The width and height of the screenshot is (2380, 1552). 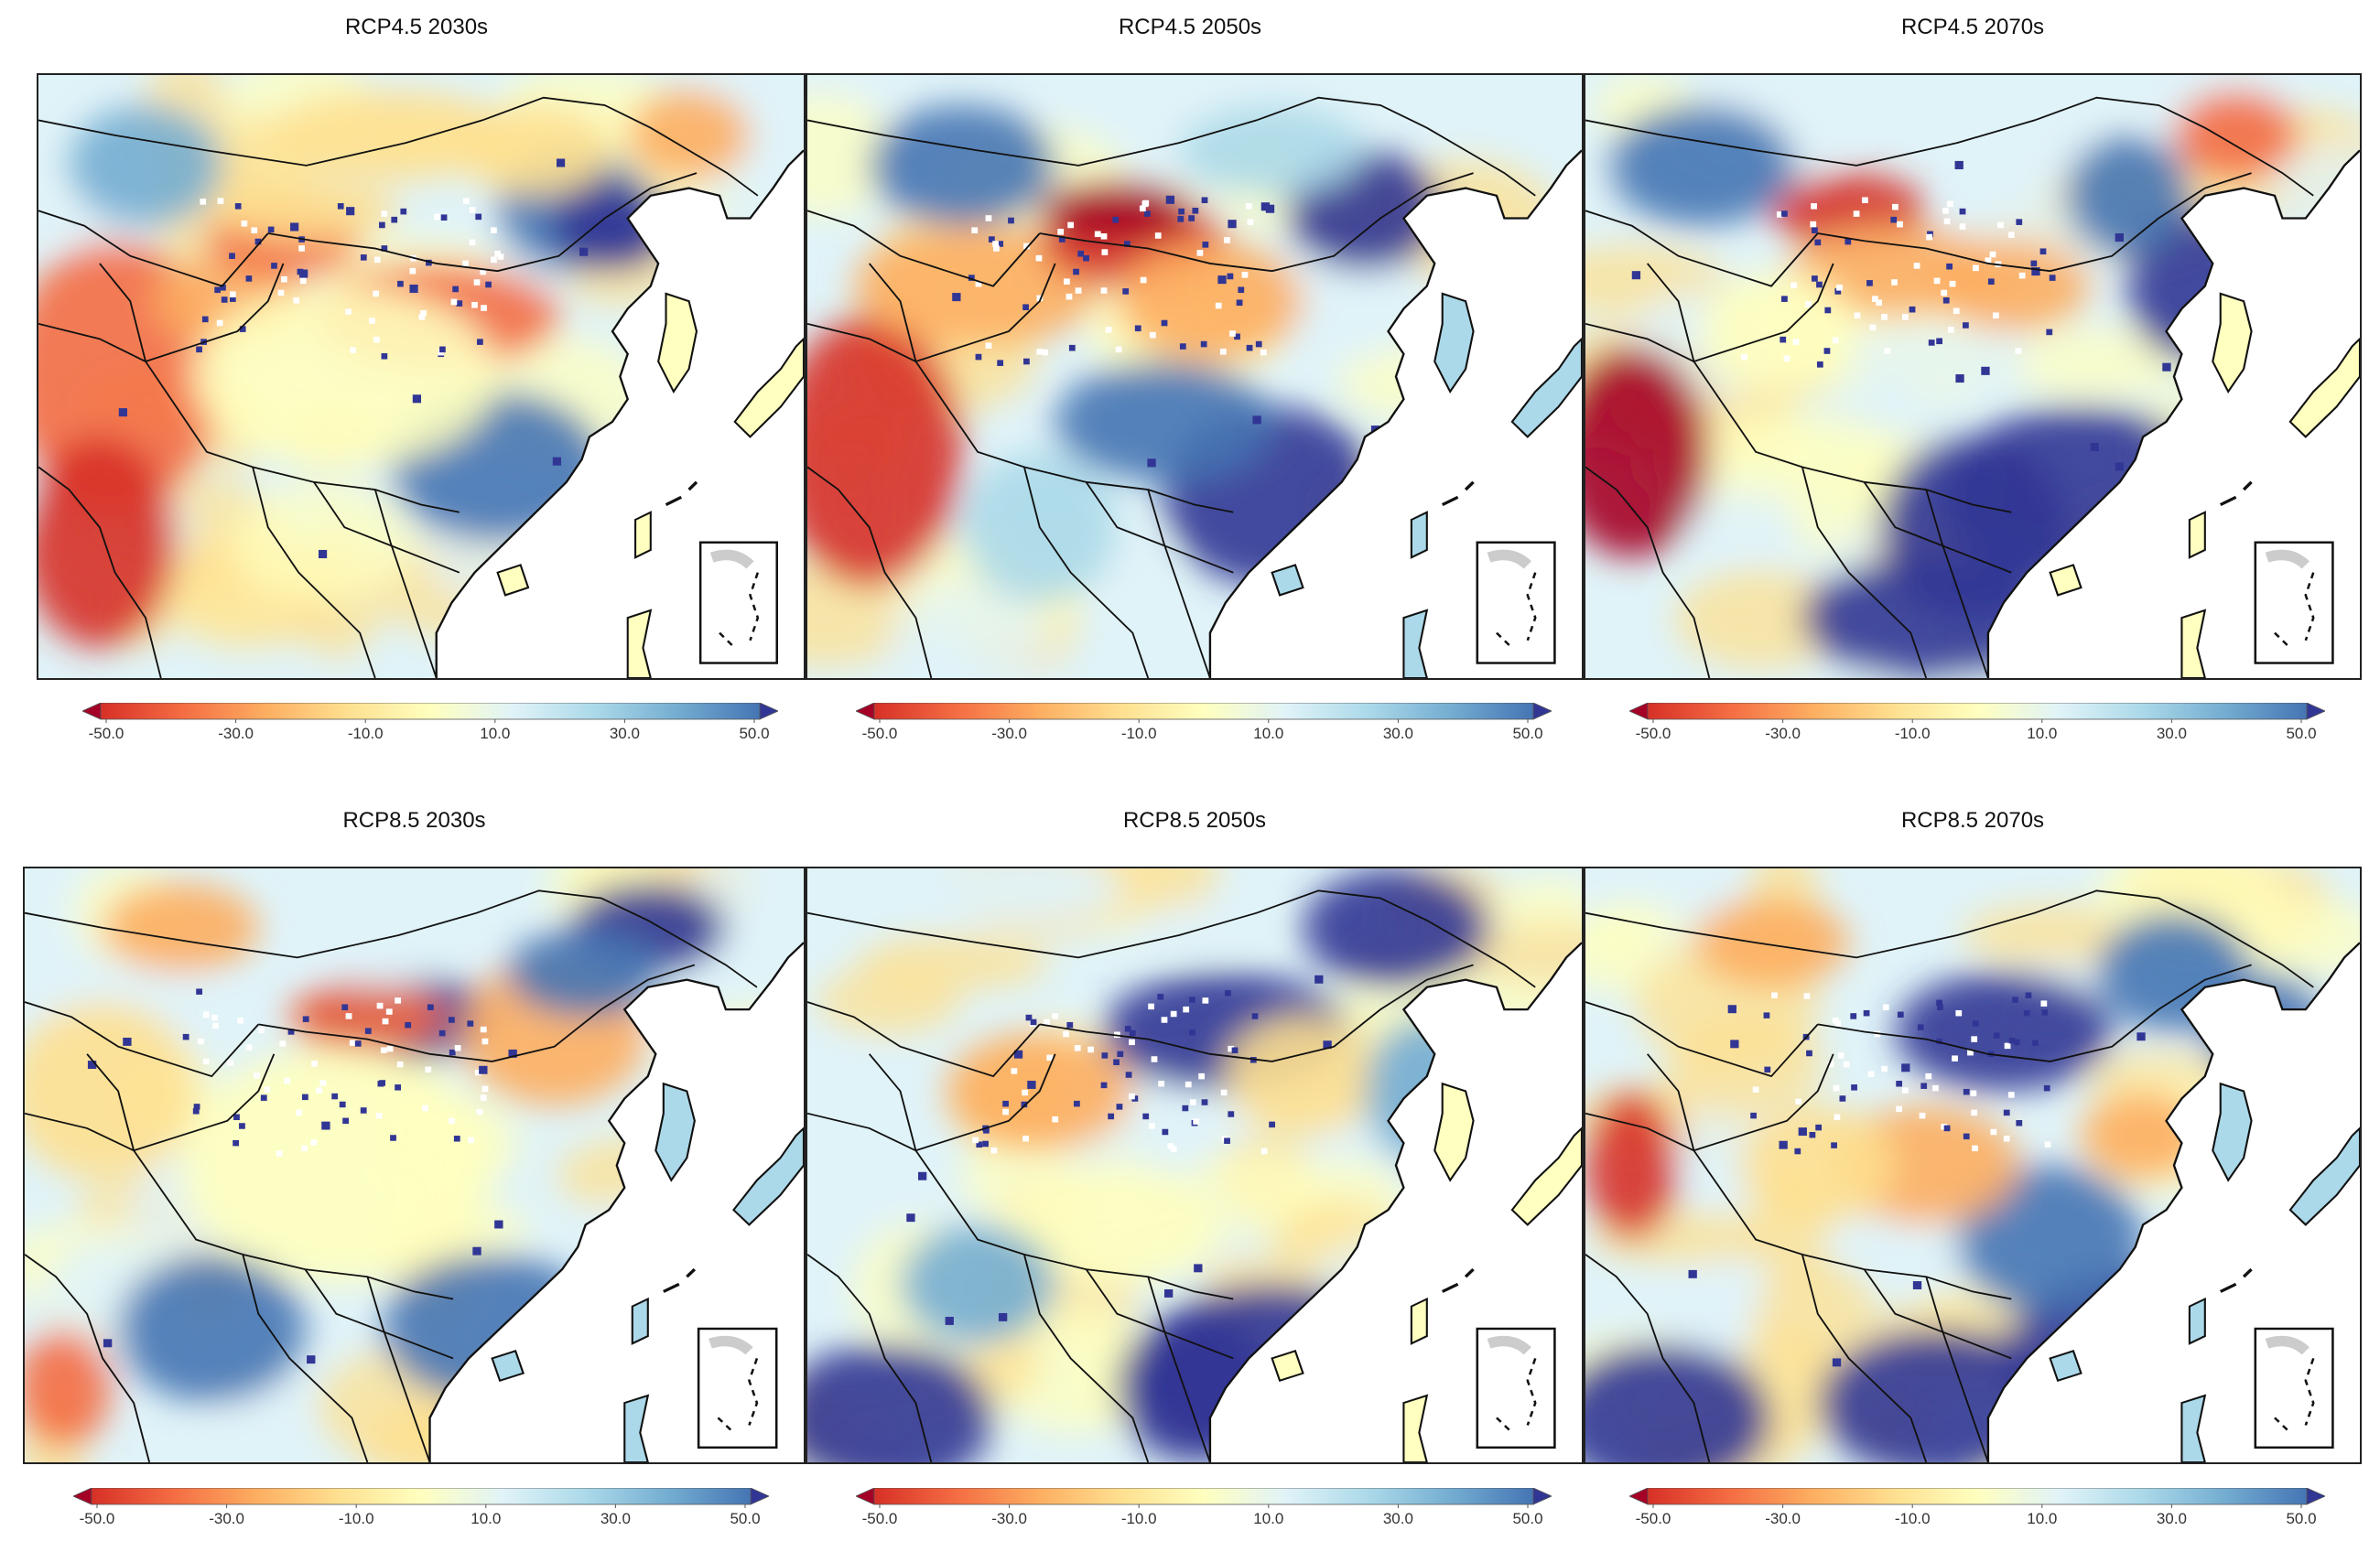 I want to click on map-panel-rcp45-2070s, so click(x=1973, y=376).